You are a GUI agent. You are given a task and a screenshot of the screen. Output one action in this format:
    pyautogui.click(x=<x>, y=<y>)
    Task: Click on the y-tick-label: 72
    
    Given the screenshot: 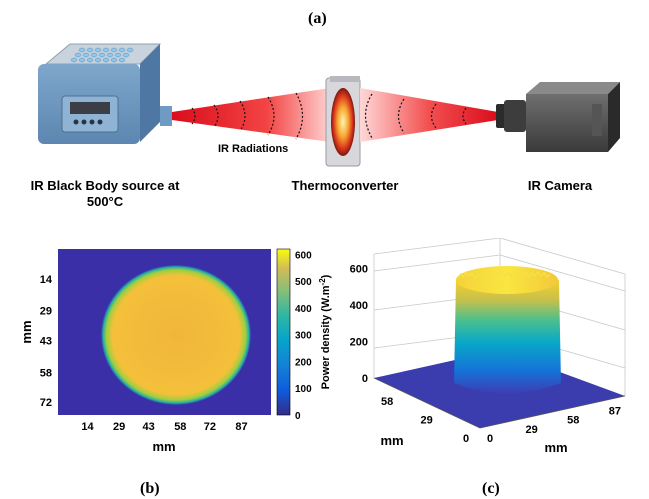 What is the action you would take?
    pyautogui.click(x=46, y=403)
    